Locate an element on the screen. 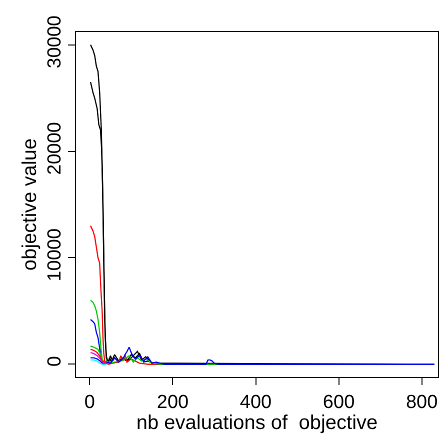 This screenshot has height=434, width=443. y-tick-label: 0 is located at coordinates (55, 361).